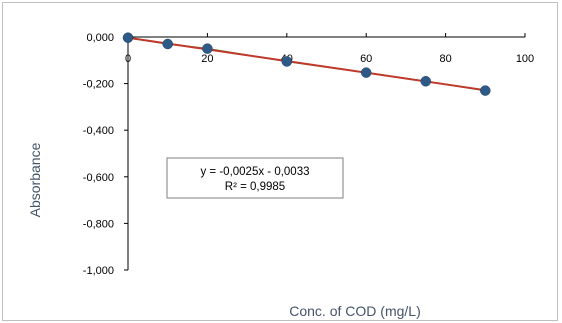  What do you see at coordinates (445, 59) in the screenshot?
I see `x-tick-label: 80` at bounding box center [445, 59].